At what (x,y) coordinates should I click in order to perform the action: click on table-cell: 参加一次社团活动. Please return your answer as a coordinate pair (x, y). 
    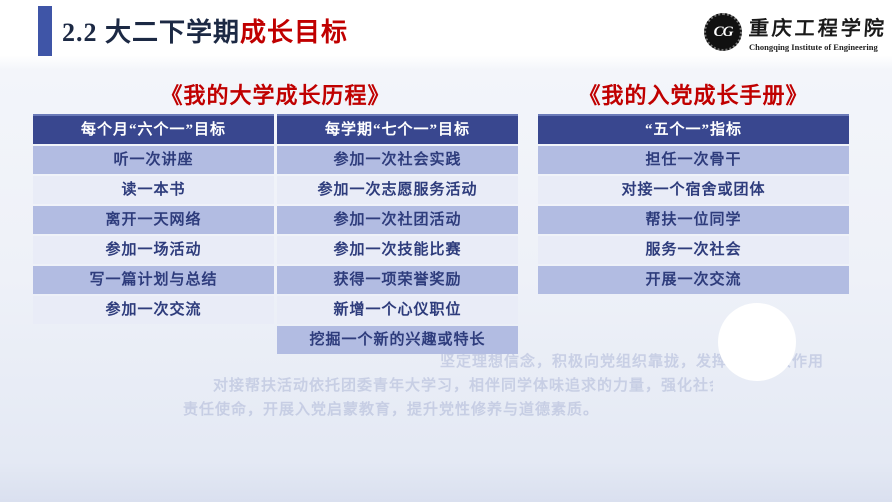
    Looking at the image, I should click on (397, 220).